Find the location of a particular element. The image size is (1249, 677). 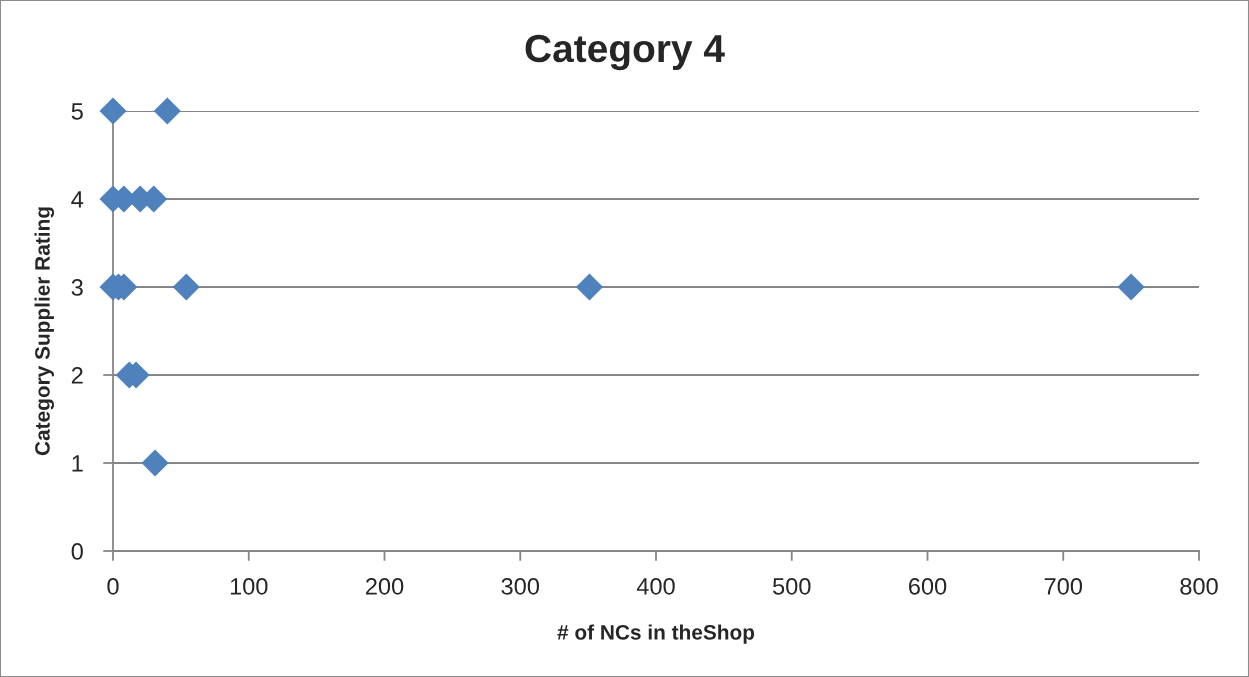

y-tick-label: 0 is located at coordinates (77, 551).